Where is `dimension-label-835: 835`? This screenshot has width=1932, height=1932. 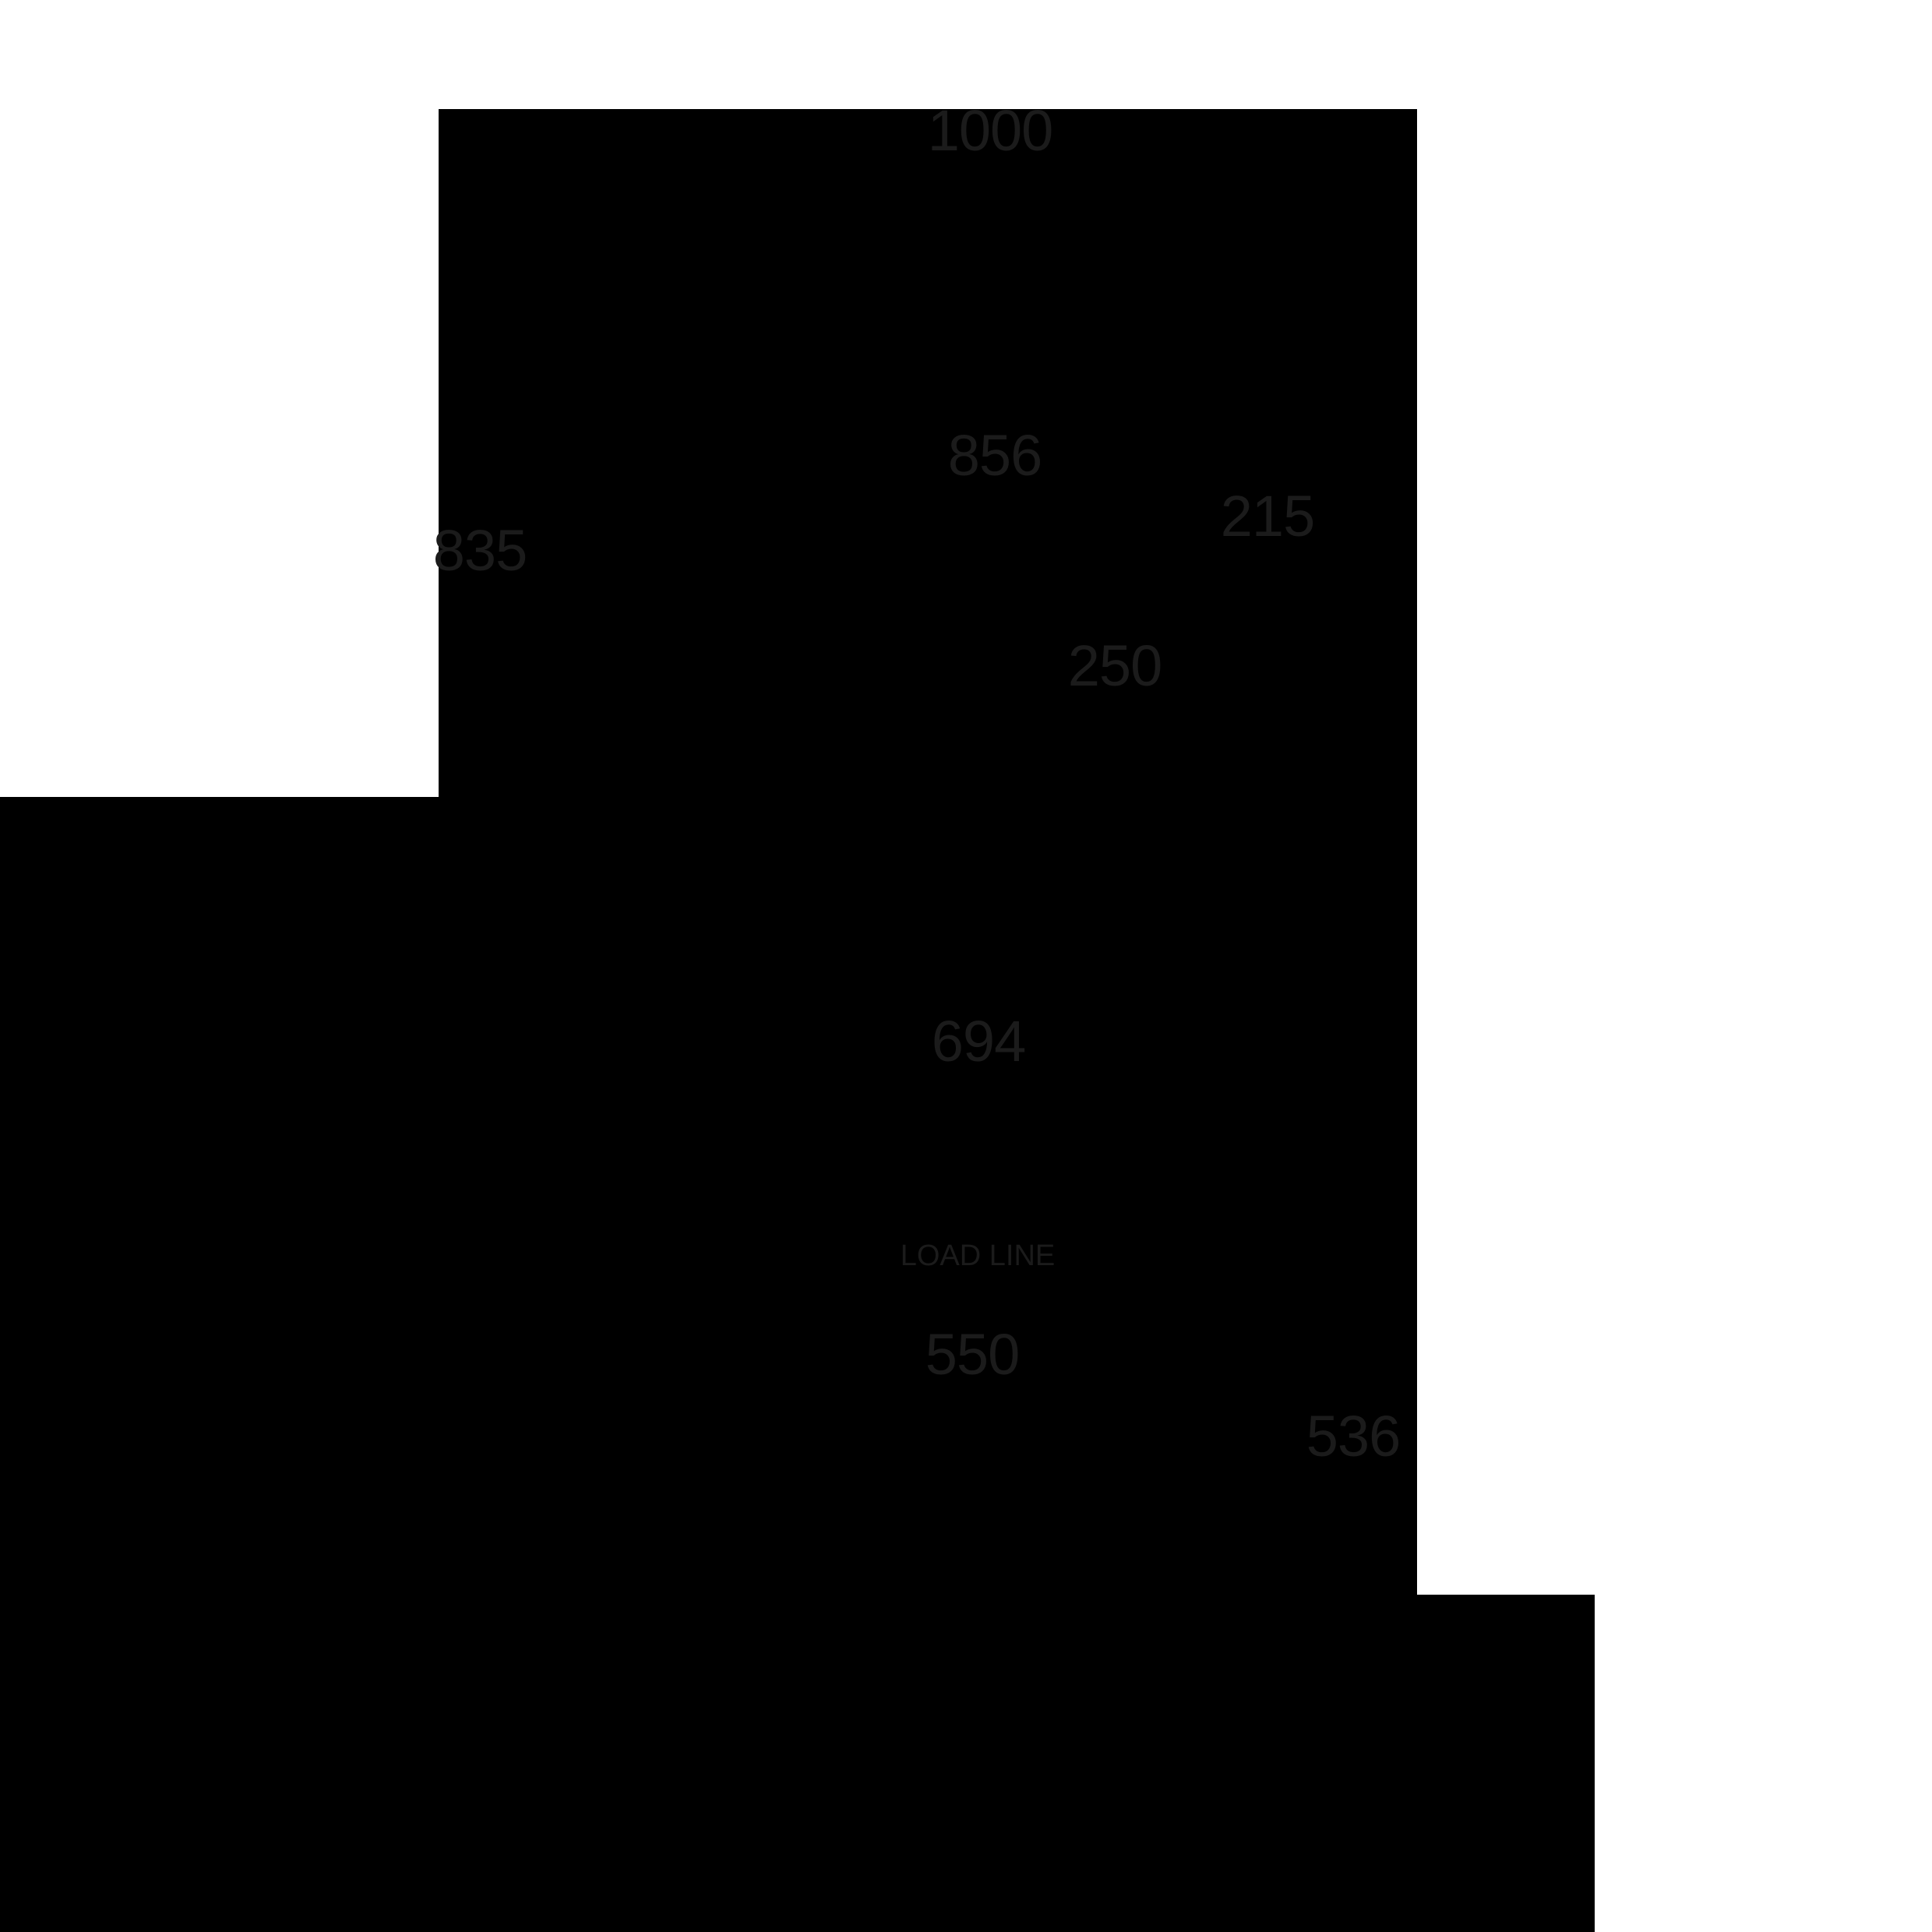
dimension-label-835: 835 is located at coordinates (480, 551).